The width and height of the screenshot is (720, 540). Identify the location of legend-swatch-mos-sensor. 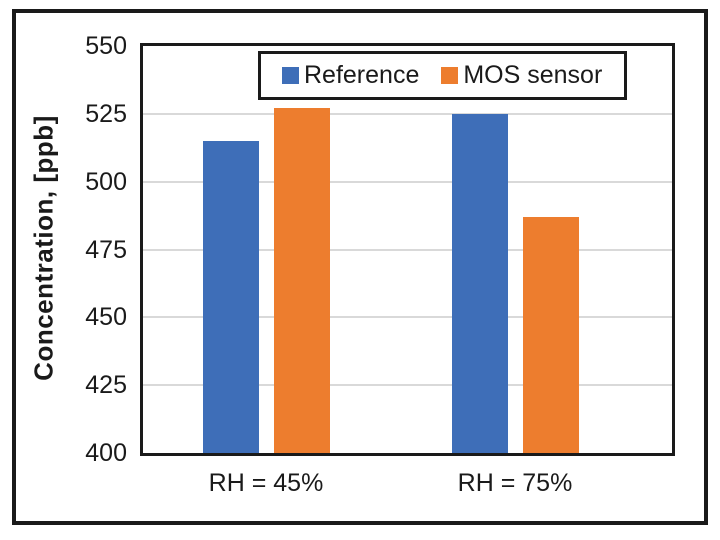
(450, 75).